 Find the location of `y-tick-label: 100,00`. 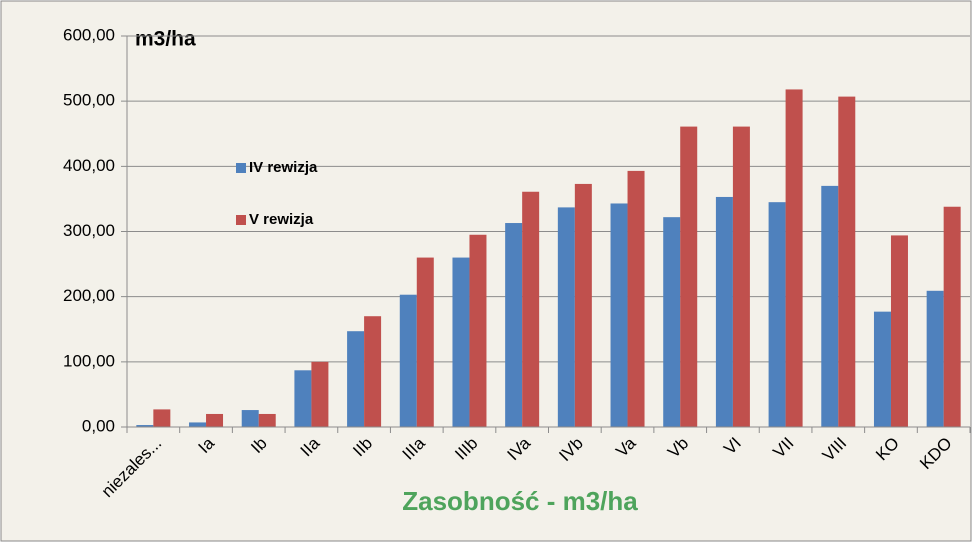

y-tick-label: 100,00 is located at coordinates (89, 360).